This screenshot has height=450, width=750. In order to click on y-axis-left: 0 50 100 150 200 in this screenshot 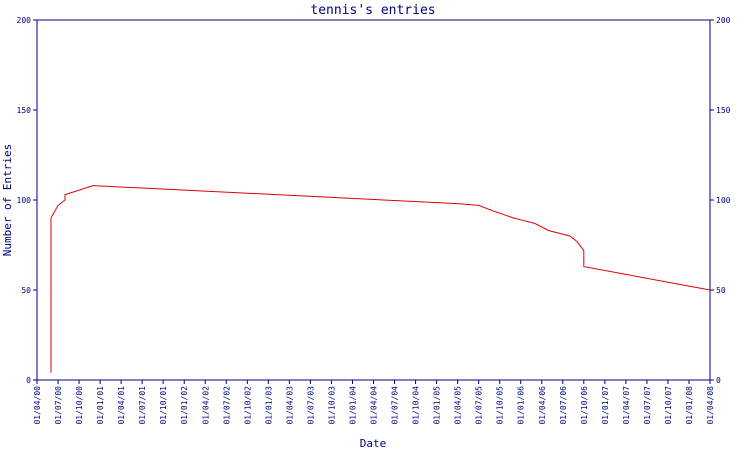, I will do `click(27, 200)`.